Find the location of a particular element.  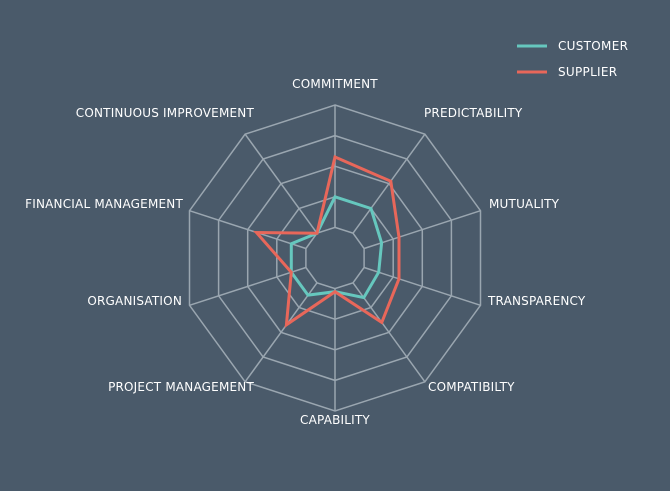

legend: CUSTOMER SUPPLIER is located at coordinates (572, 59).